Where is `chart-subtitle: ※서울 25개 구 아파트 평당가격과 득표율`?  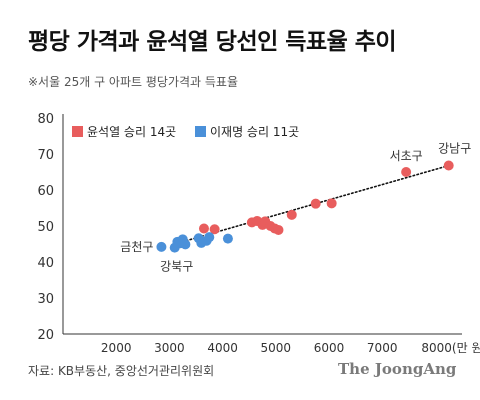
chart-subtitle: ※서울 25개 구 아파트 평당가격과 득표율 is located at coordinates (133, 82).